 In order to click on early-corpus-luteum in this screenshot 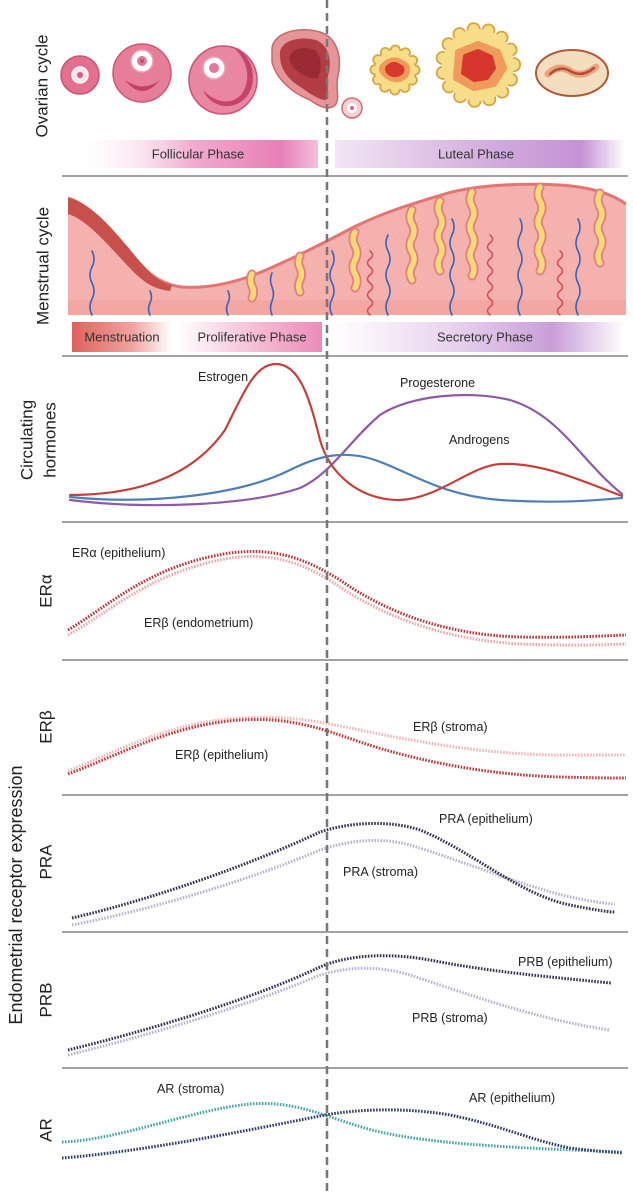, I will do `click(395, 70)`.